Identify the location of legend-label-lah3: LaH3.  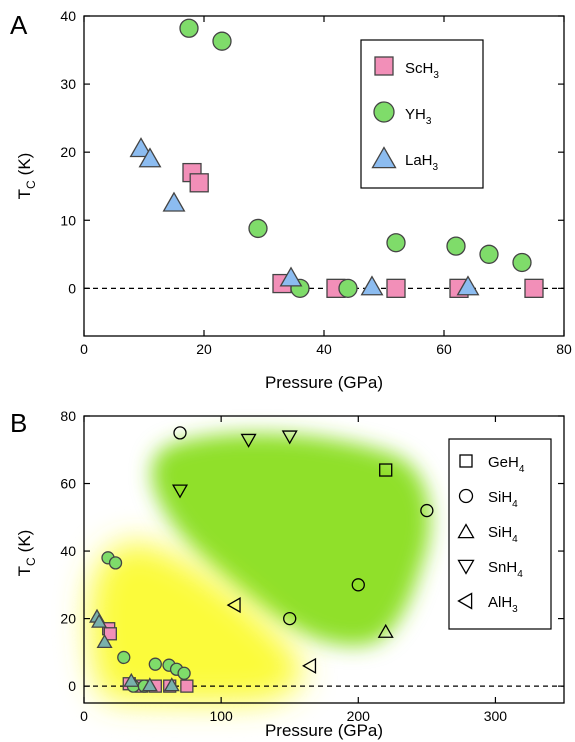
(422, 162).